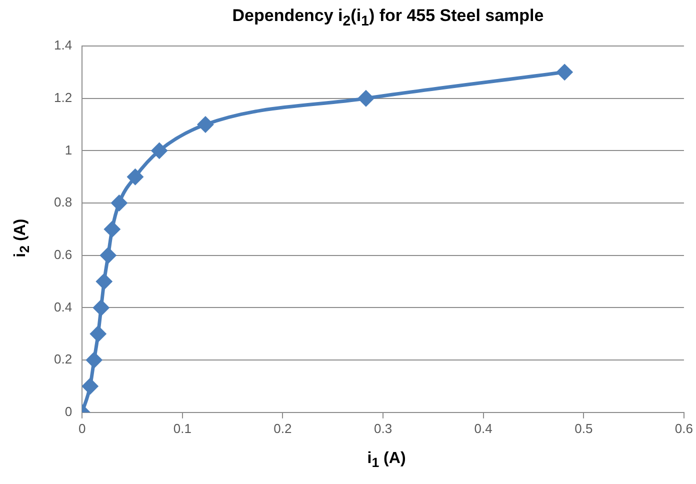 The height and width of the screenshot is (484, 696). I want to click on y-tick-label: 1, so click(68, 150).